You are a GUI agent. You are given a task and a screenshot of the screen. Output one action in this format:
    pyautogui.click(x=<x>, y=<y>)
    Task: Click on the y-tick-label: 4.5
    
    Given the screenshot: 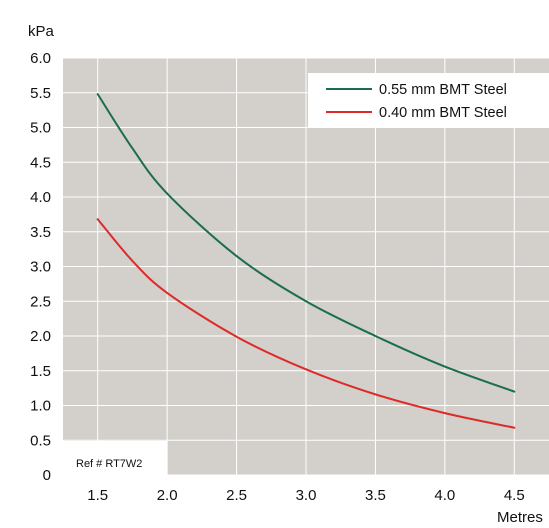 What is the action you would take?
    pyautogui.click(x=40, y=162)
    